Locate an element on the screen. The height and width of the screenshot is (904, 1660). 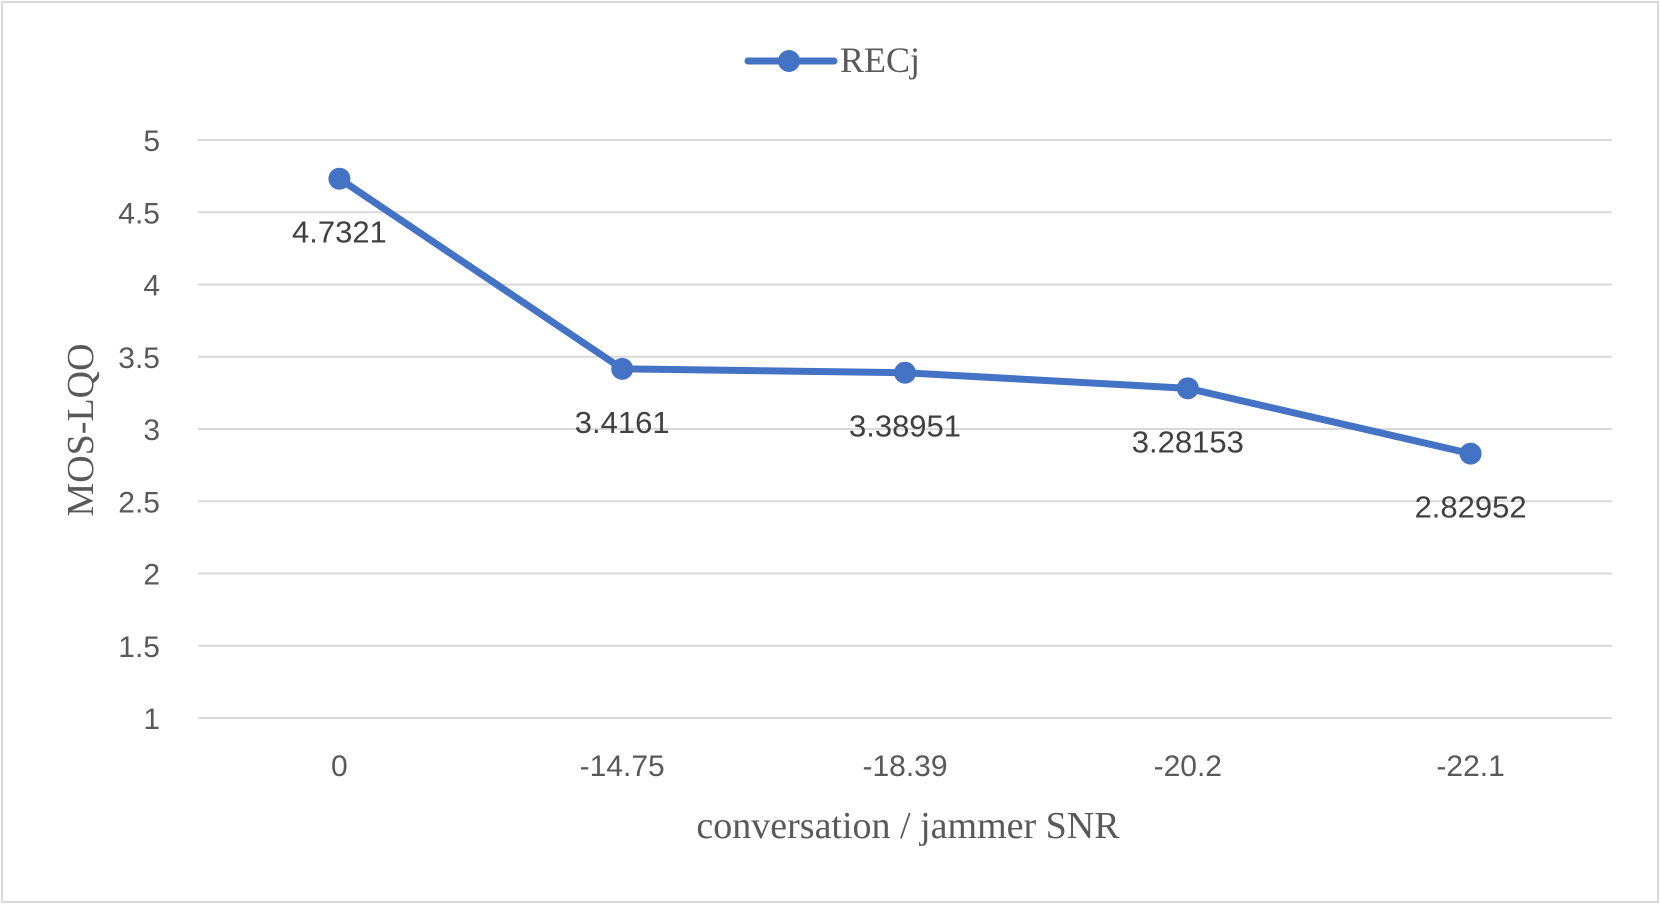
x-tick-label: -14.75 is located at coordinates (622, 766).